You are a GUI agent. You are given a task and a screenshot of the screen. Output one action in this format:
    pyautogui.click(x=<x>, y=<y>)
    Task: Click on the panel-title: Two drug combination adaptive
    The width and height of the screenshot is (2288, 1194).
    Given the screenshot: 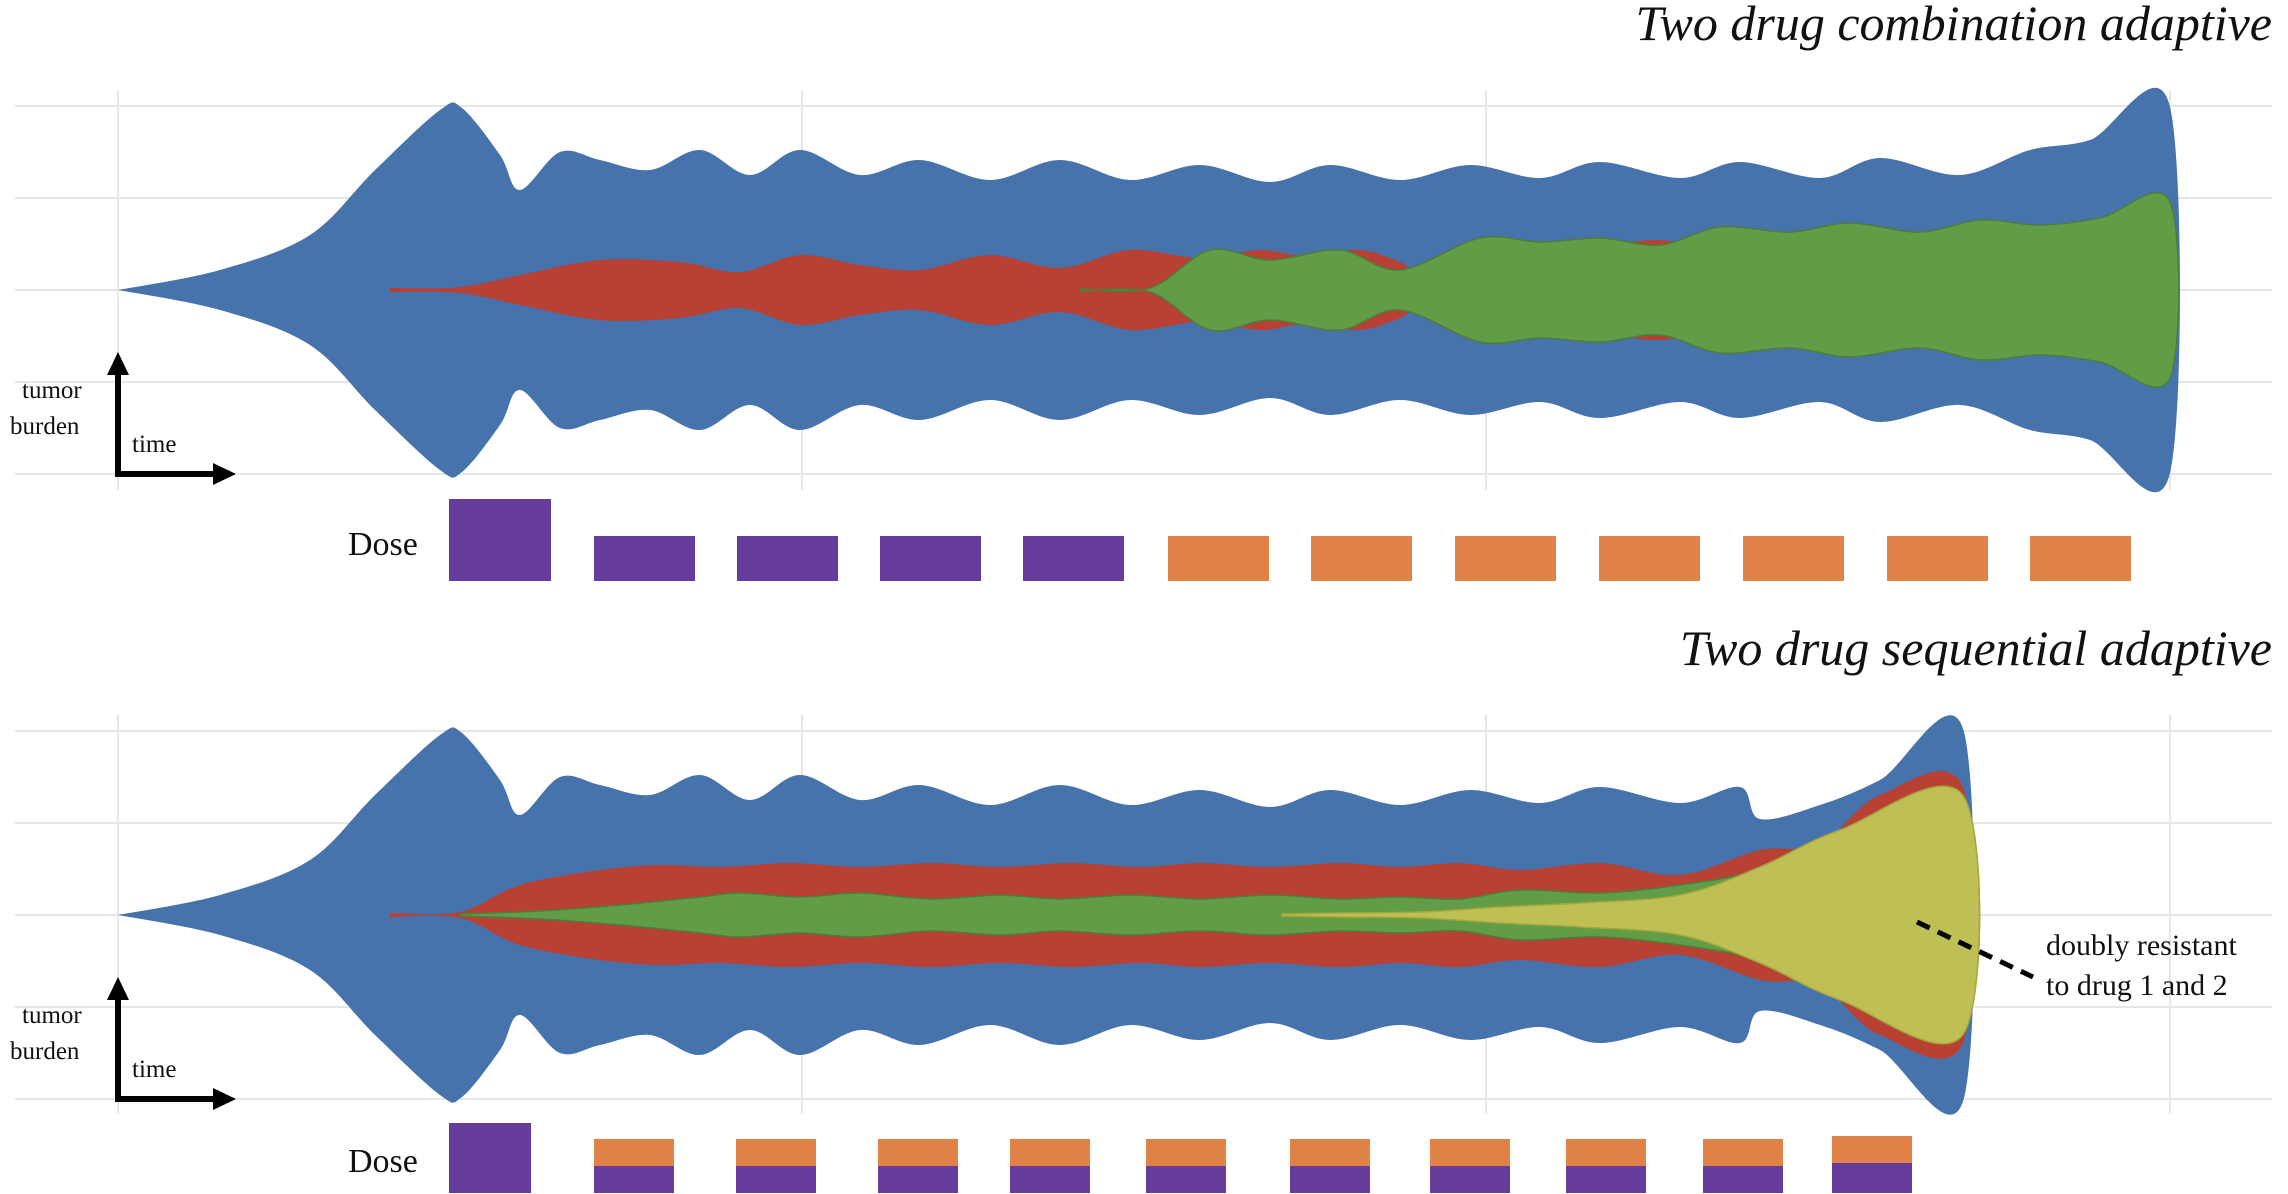 What is the action you would take?
    pyautogui.click(x=1953, y=25)
    